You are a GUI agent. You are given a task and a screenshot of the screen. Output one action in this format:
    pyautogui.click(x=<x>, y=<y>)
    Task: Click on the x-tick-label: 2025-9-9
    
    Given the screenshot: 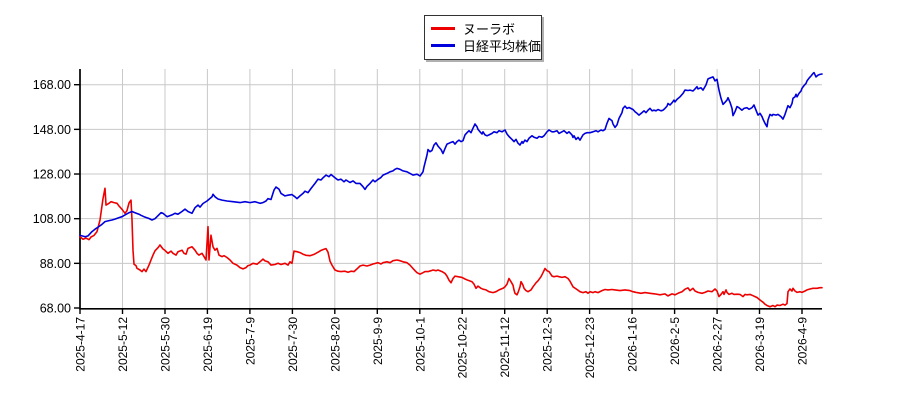 What is the action you would take?
    pyautogui.click(x=378, y=341)
    